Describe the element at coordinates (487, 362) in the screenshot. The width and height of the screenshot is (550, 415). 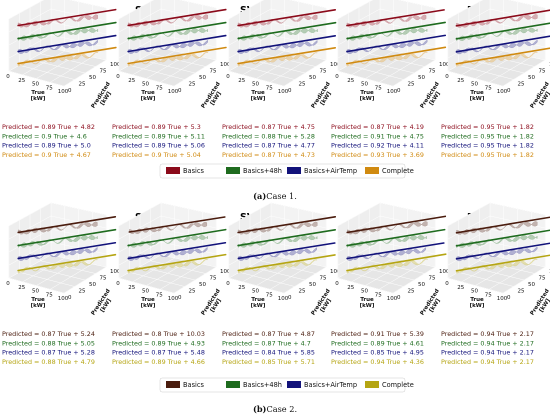
I see `fit-equation: Predicted = 0.94 True + 2.17` at that location.